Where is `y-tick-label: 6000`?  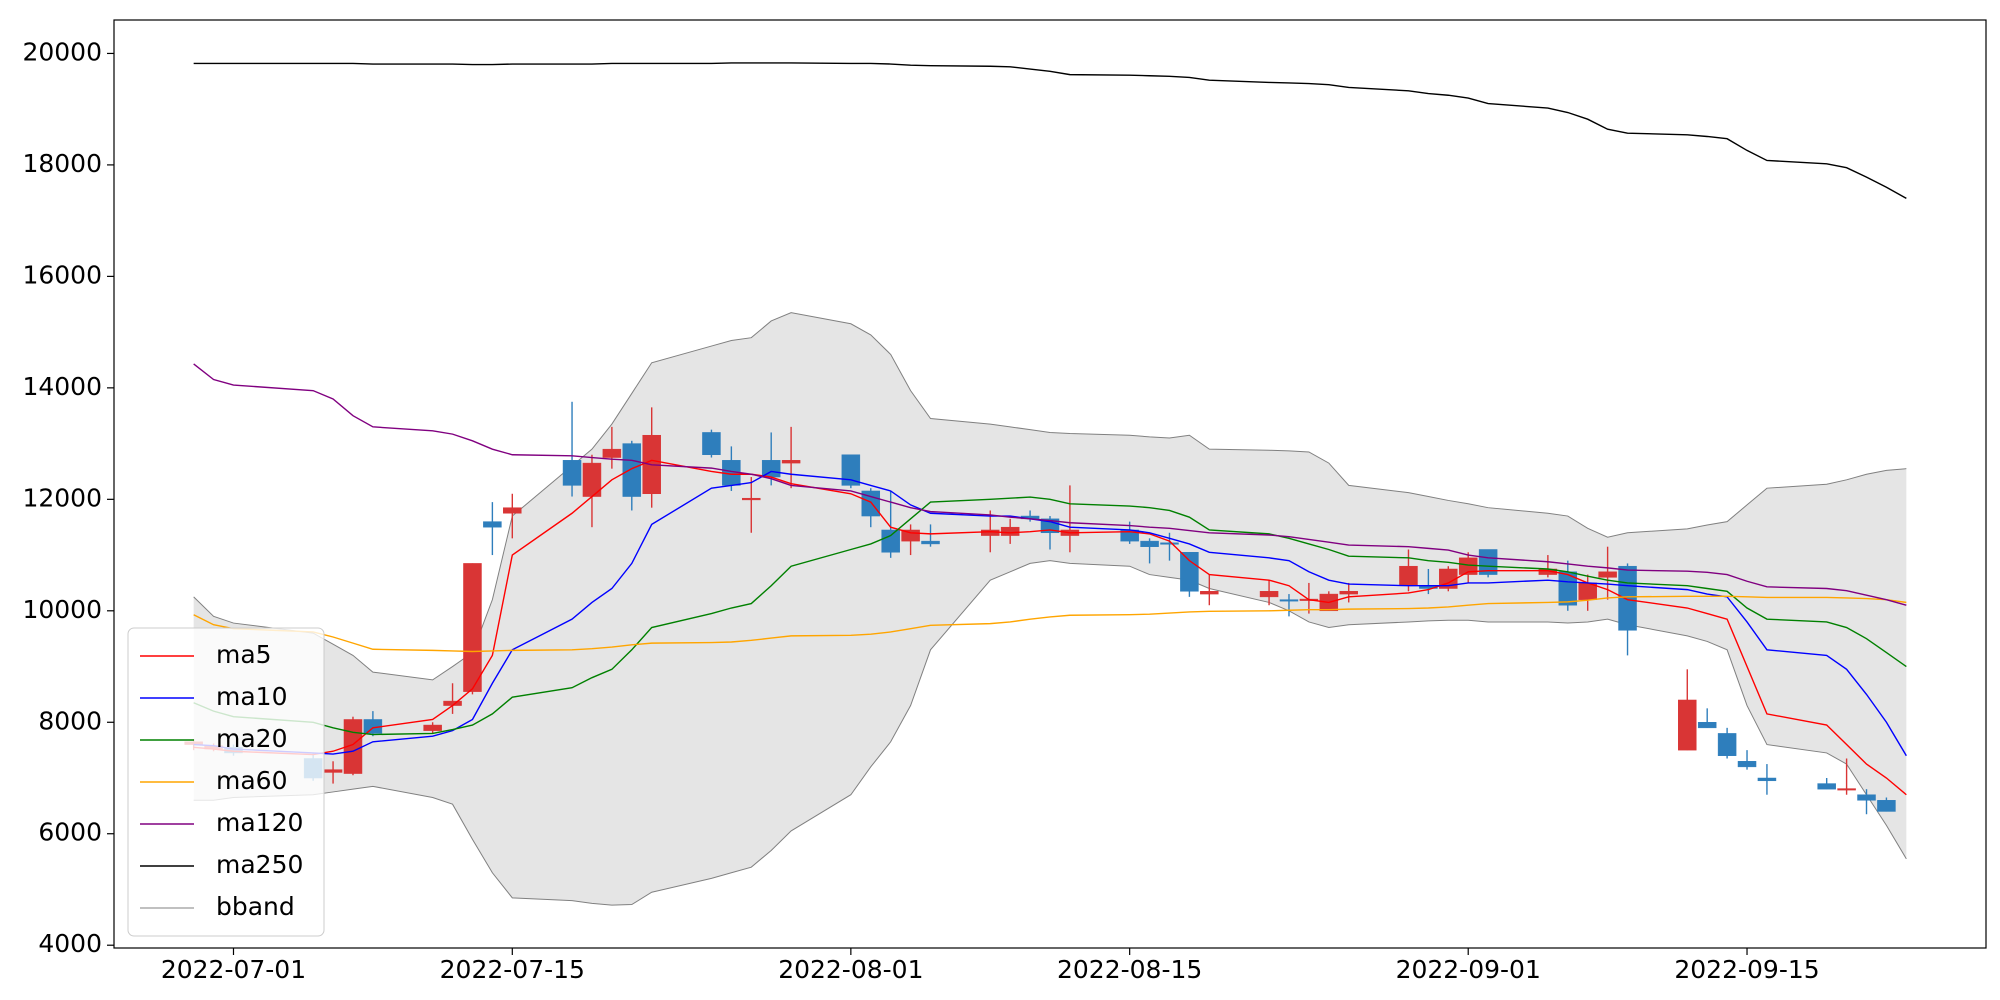
y-tick-label: 6000 is located at coordinates (70, 832).